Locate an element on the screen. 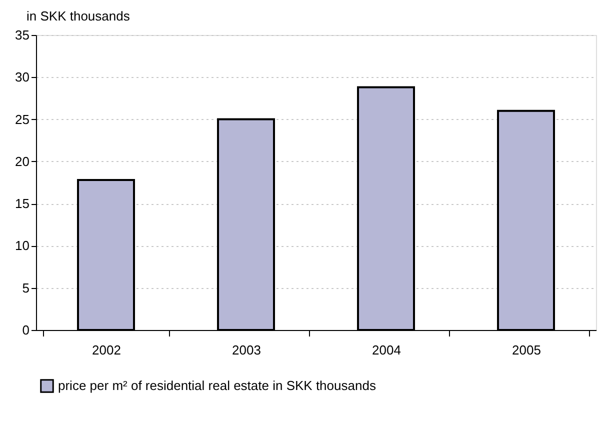 The width and height of the screenshot is (611, 446). x-tick-label: 2002 is located at coordinates (106, 350).